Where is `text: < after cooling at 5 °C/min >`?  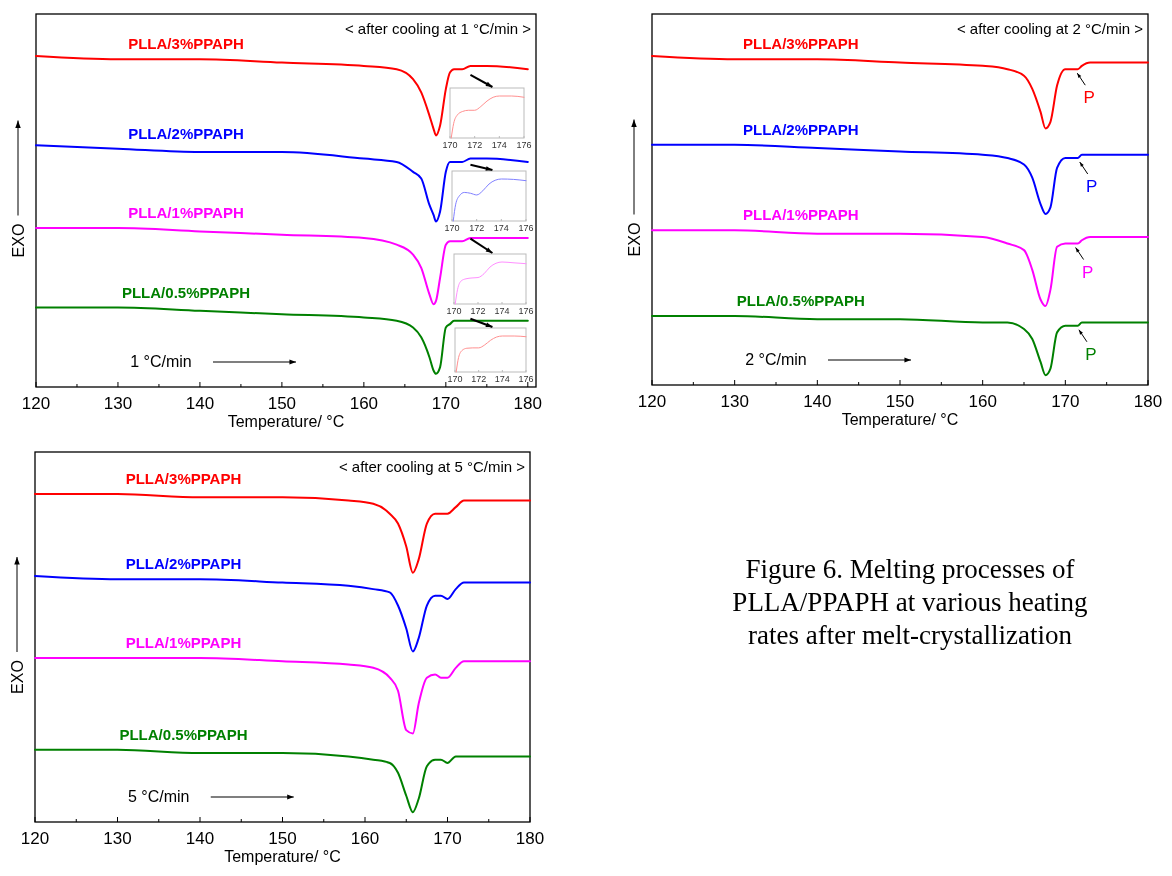 text: < after cooling at 5 °C/min > is located at coordinates (432, 466).